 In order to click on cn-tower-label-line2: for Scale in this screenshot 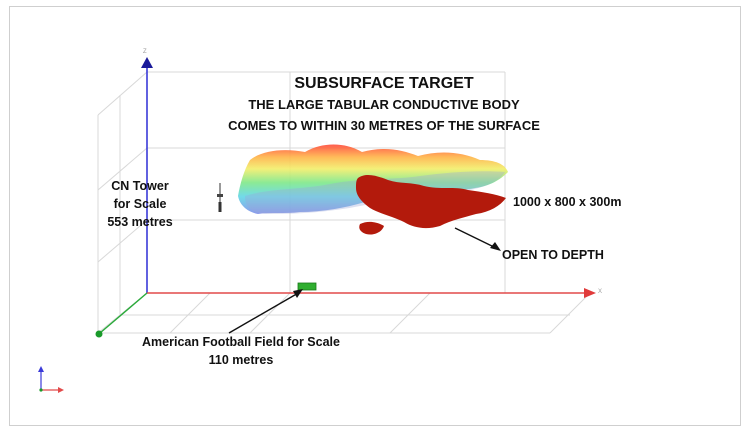, I will do `click(140, 204)`.